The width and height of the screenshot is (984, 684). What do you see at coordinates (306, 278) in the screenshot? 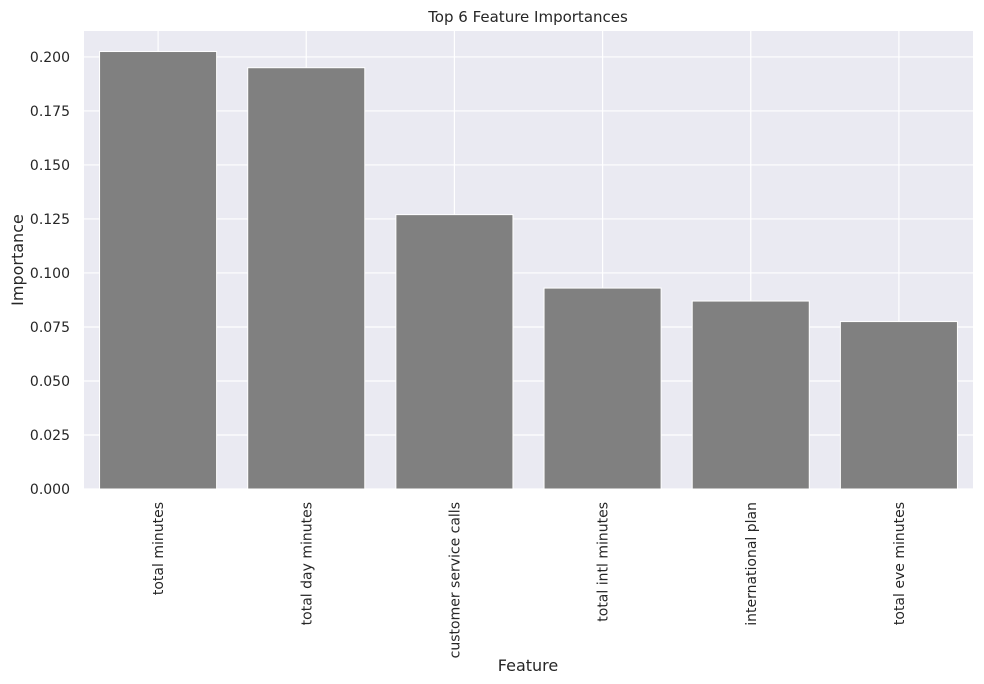
I see `bar-total-day-minutes` at bounding box center [306, 278].